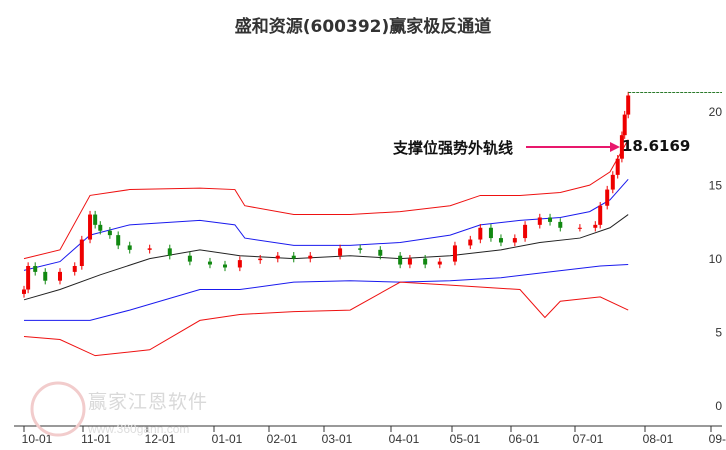 This screenshot has width=726, height=450. What do you see at coordinates (58, 409) in the screenshot?
I see `watermark-seal-icon` at bounding box center [58, 409].